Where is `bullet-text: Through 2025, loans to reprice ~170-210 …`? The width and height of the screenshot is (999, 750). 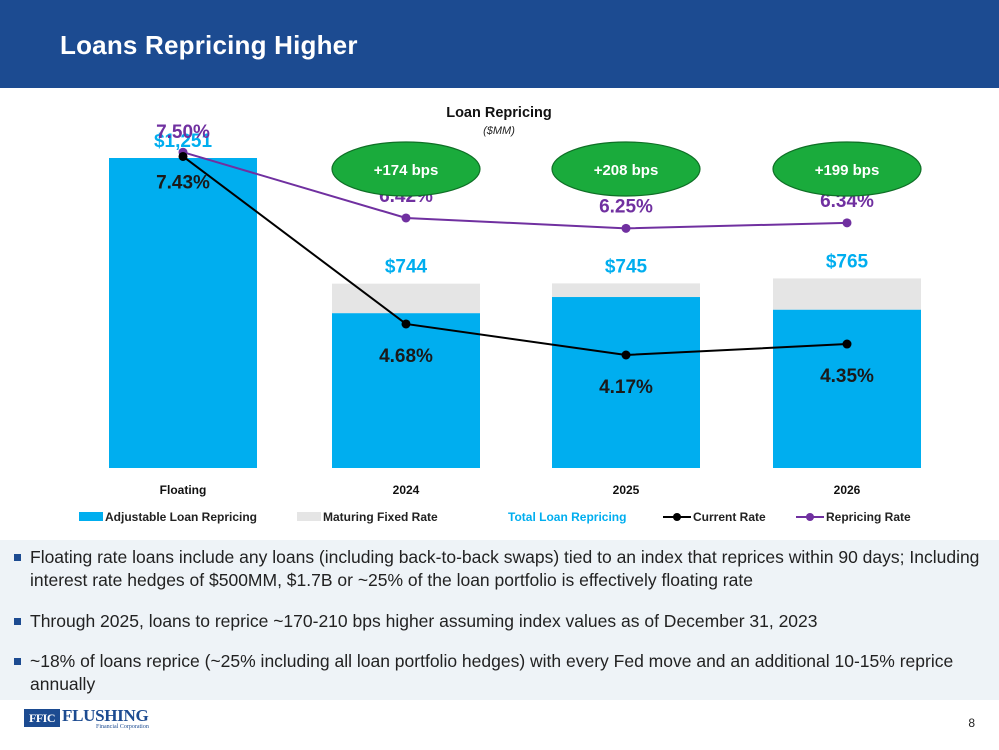
bullet-text: Through 2025, loans to reprice ~170-210 … is located at coordinates (424, 621).